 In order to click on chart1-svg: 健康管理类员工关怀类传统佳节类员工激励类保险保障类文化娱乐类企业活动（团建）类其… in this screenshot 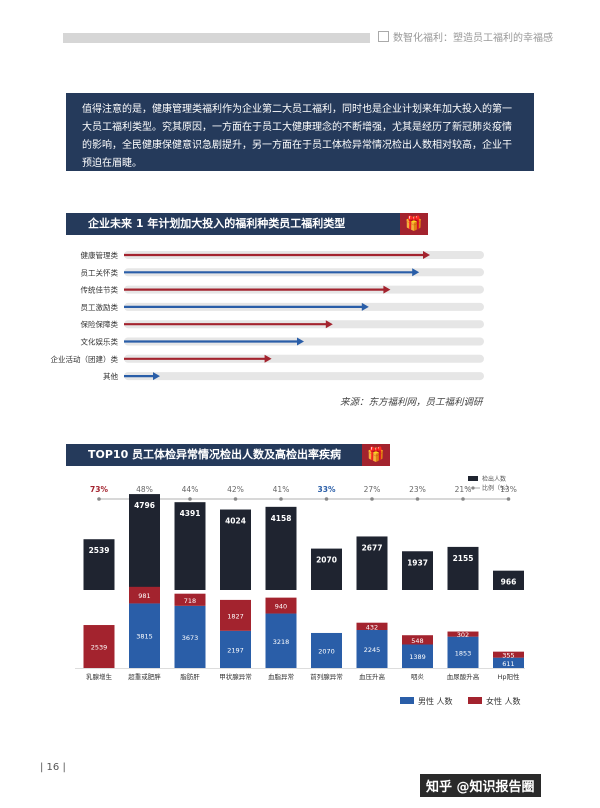, I will do `click(267, 315)`.